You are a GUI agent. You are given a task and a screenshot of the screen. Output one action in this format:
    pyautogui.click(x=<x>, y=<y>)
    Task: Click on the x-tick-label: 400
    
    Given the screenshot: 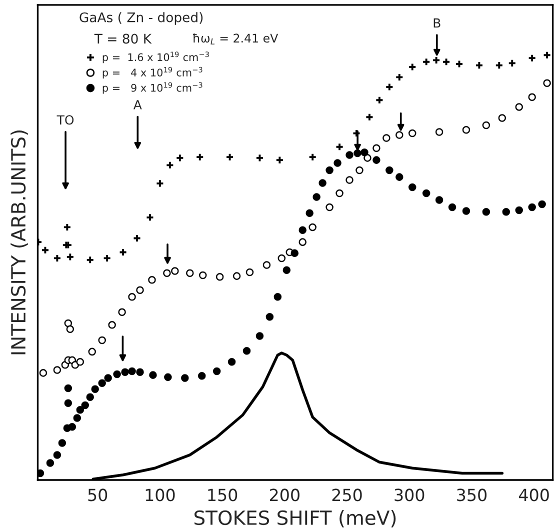 What is the action you would take?
    pyautogui.click(x=533, y=495)
    